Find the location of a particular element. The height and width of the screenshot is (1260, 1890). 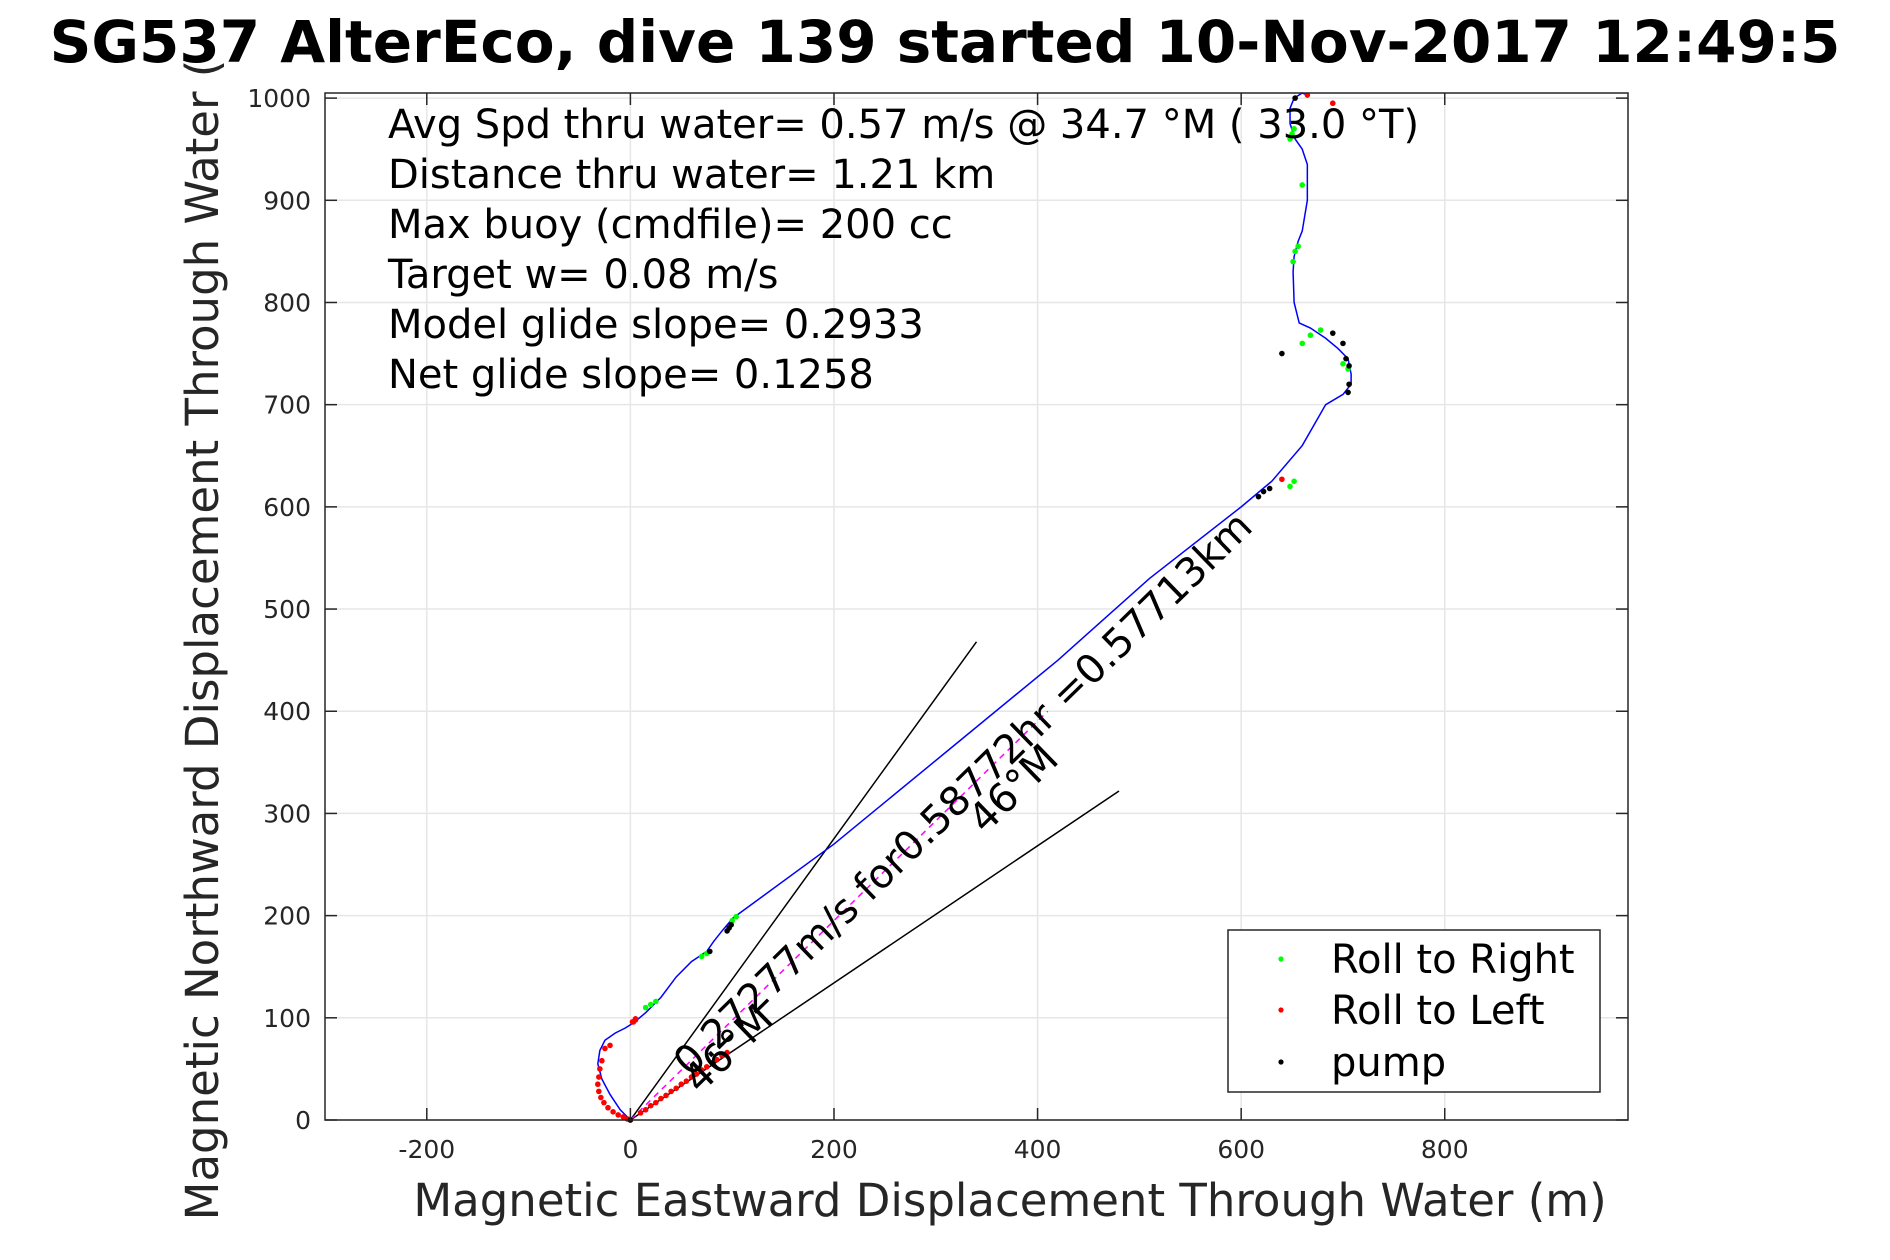

legend-box is located at coordinates (1414, 1011).